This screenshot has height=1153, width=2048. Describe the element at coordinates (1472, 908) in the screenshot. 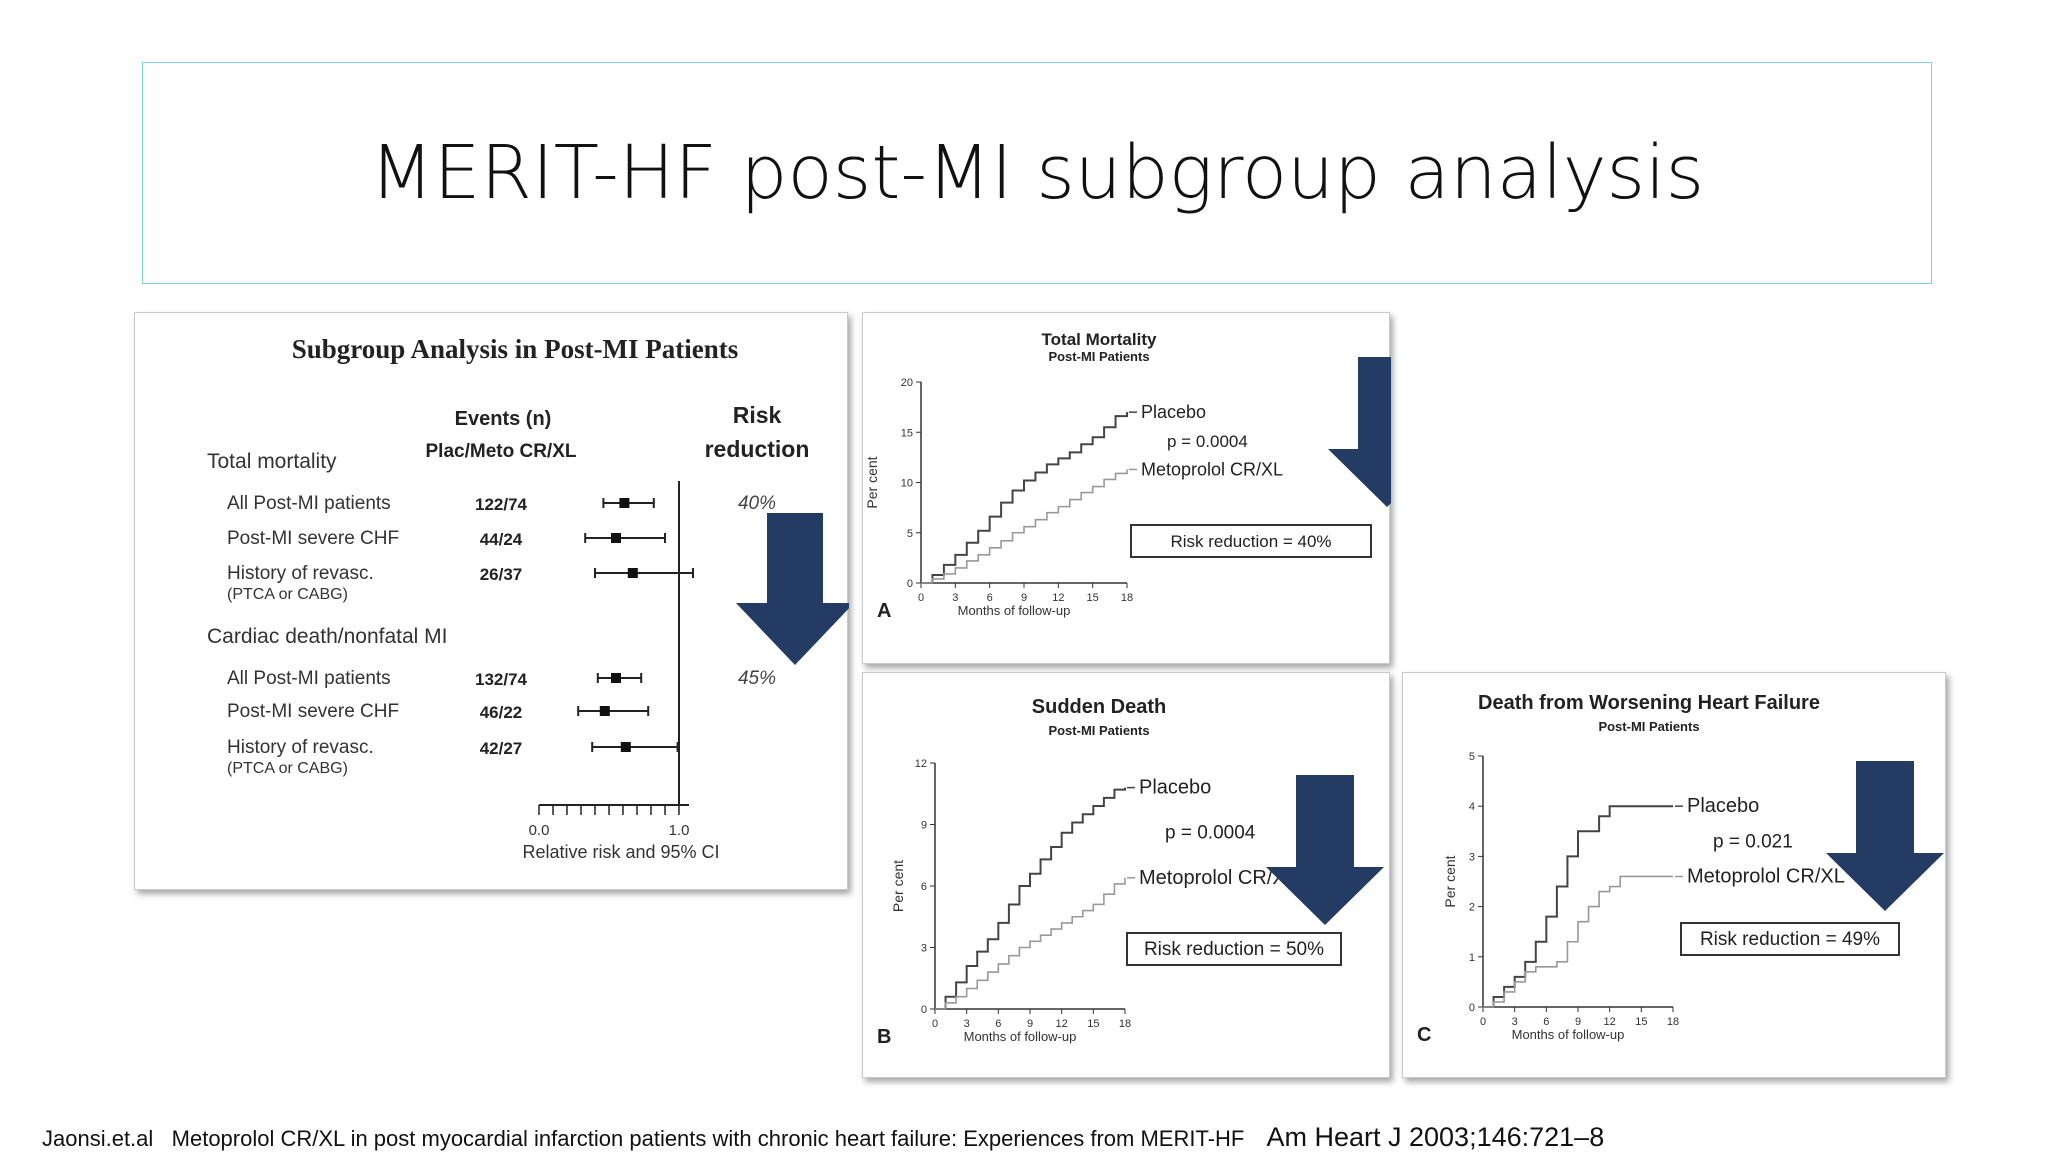

I see `y-tick-label: 2` at that location.